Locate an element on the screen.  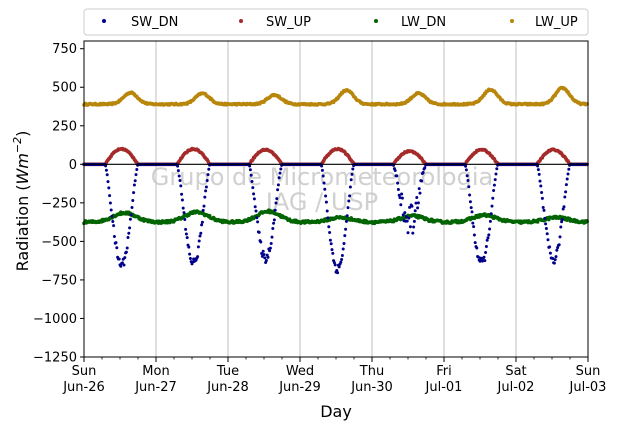
x-tick-day-label: Sat is located at coordinates (515, 371).